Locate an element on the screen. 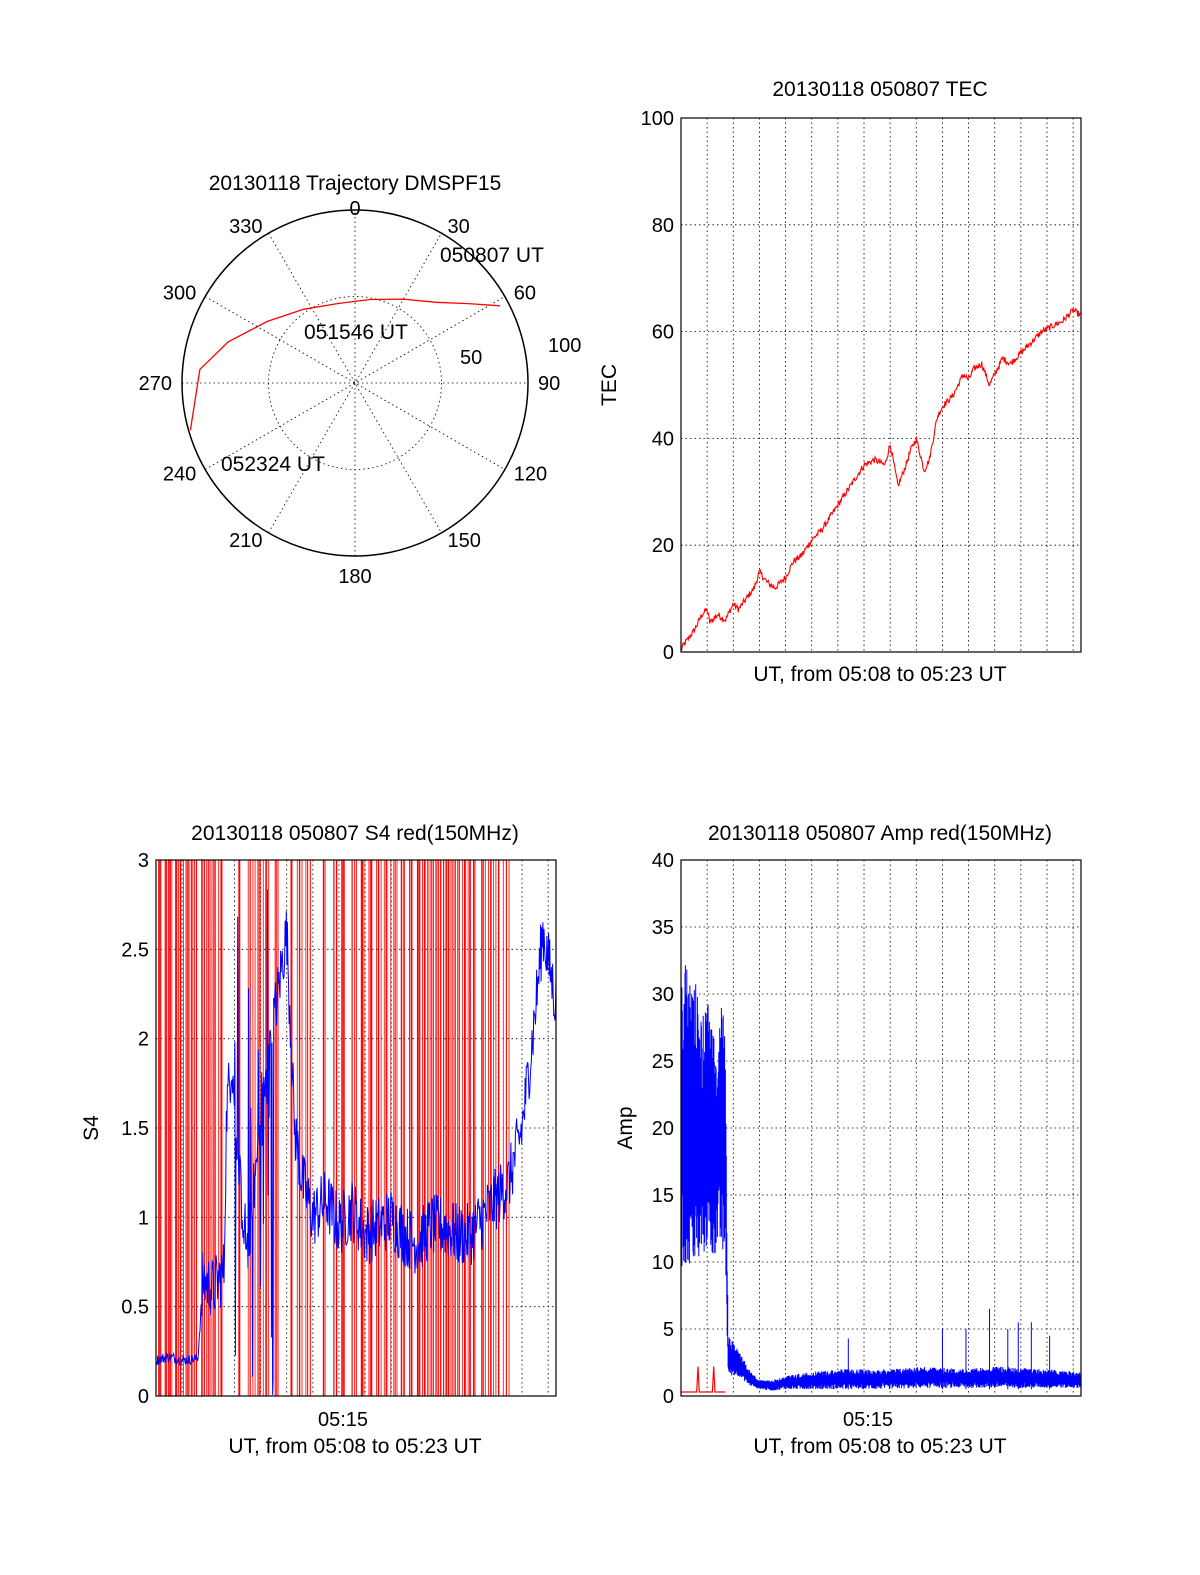 The width and height of the screenshot is (1200, 1575). polar-radius-label-100: 100 is located at coordinates (564, 346).